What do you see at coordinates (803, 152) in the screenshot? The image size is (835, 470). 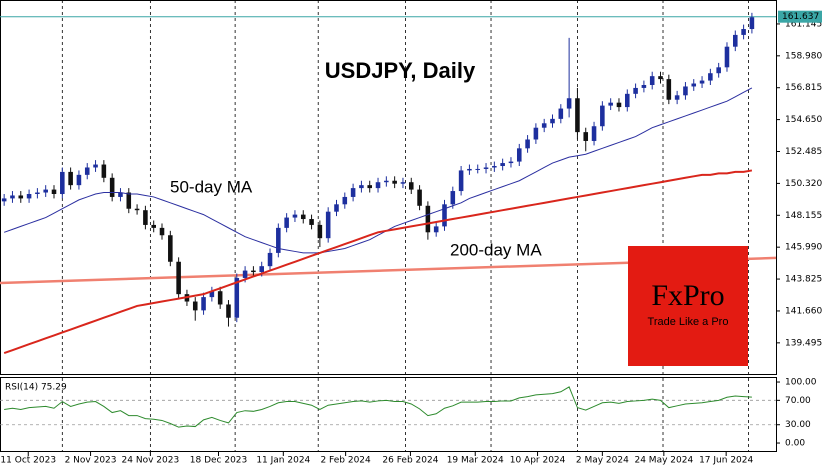 I see `y-tick-label: 152.485` at bounding box center [803, 152].